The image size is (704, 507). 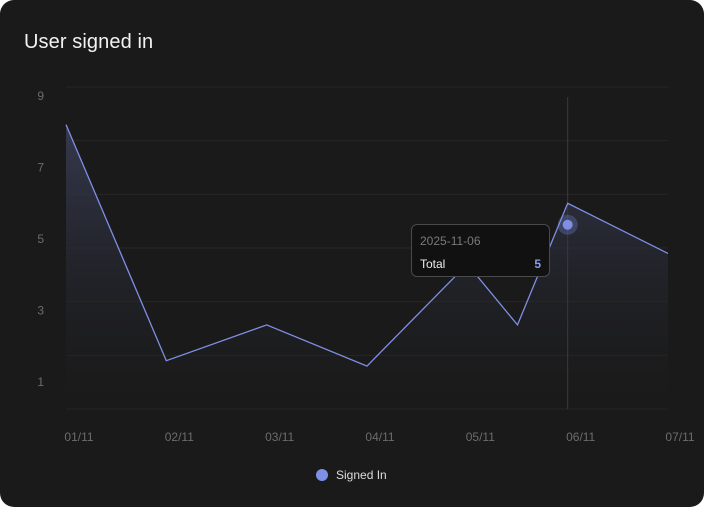 I want to click on x-tick-label: 06/11, so click(x=580, y=437).